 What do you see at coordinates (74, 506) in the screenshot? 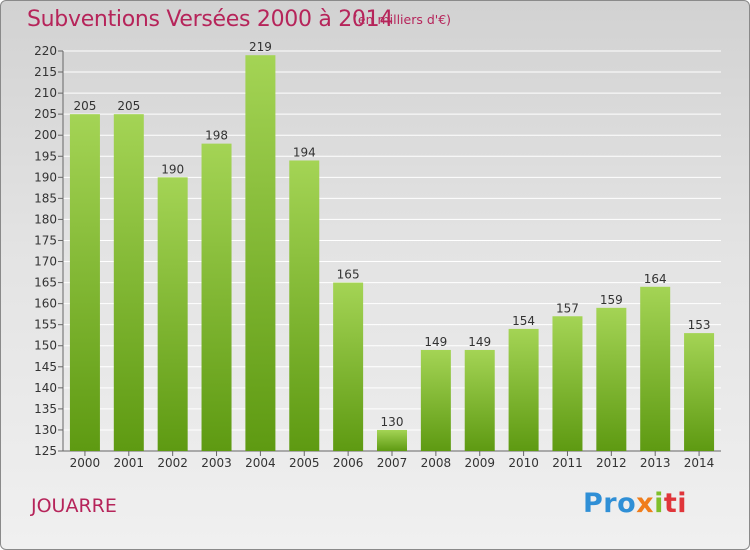
I see `place-name: JOUARRE` at bounding box center [74, 506].